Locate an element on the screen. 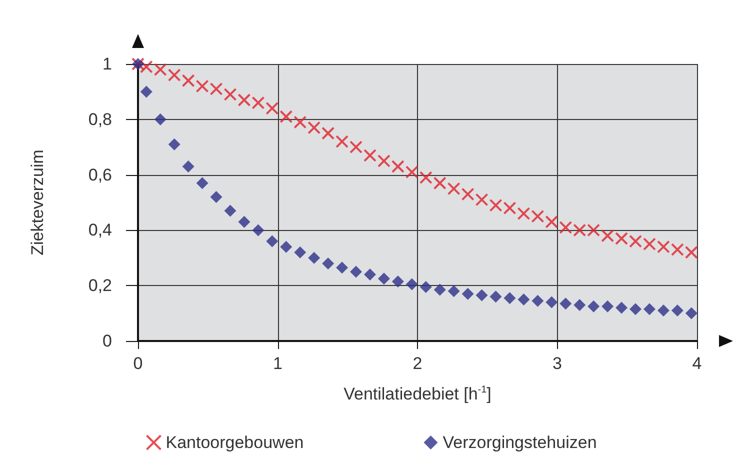 This screenshot has width=741, height=465. y-tick-label: 0,2 is located at coordinates (100, 286).